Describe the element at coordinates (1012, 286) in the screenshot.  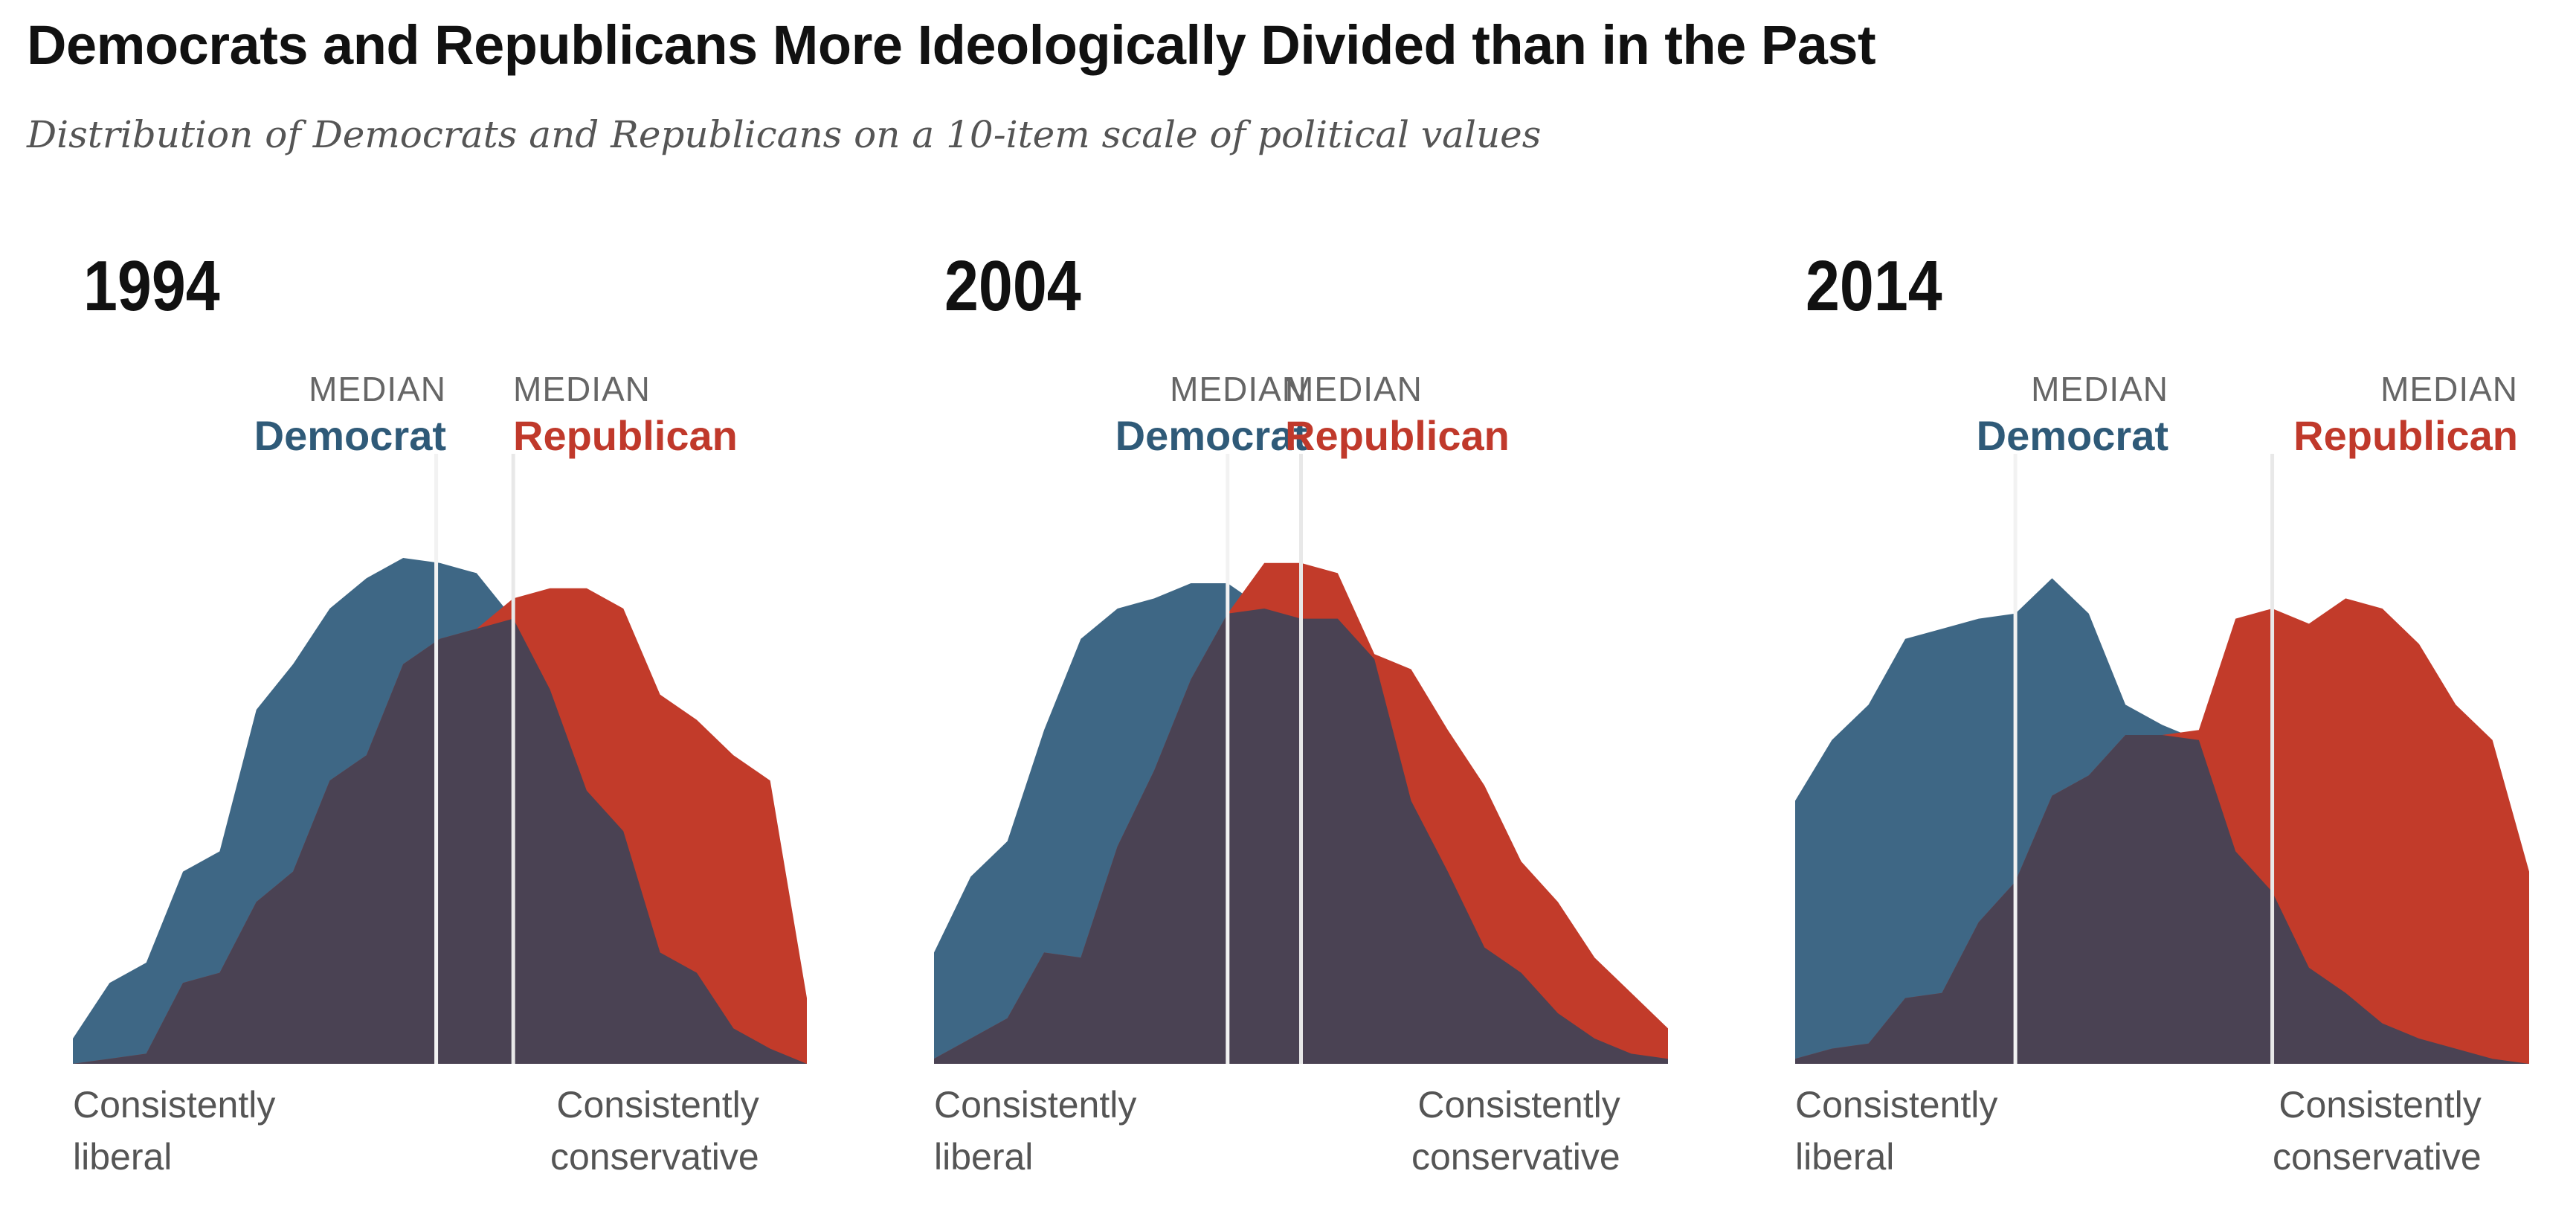
I see `panel-year: 2004` at that location.